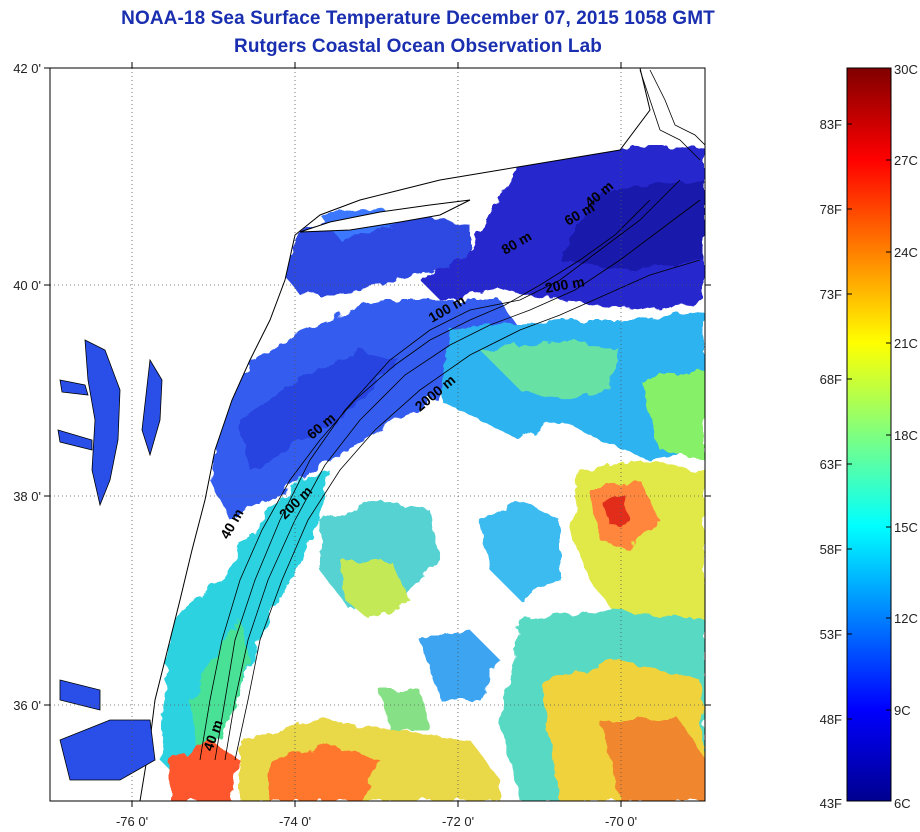  Describe the element at coordinates (27, 68) in the screenshot. I see `lat-tick-label: 42 0'` at that location.